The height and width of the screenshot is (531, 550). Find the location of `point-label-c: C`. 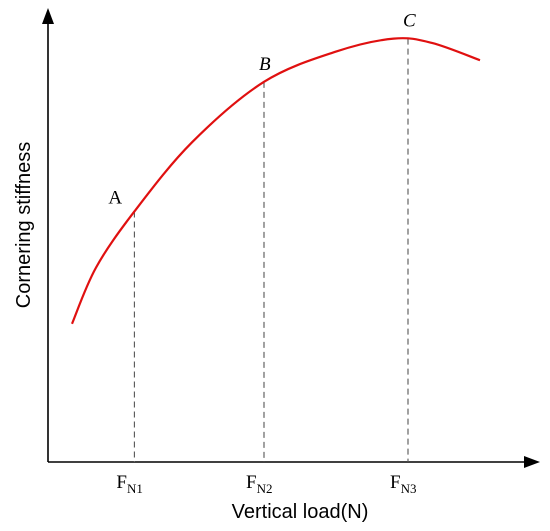

point-label-c: C is located at coordinates (409, 21).